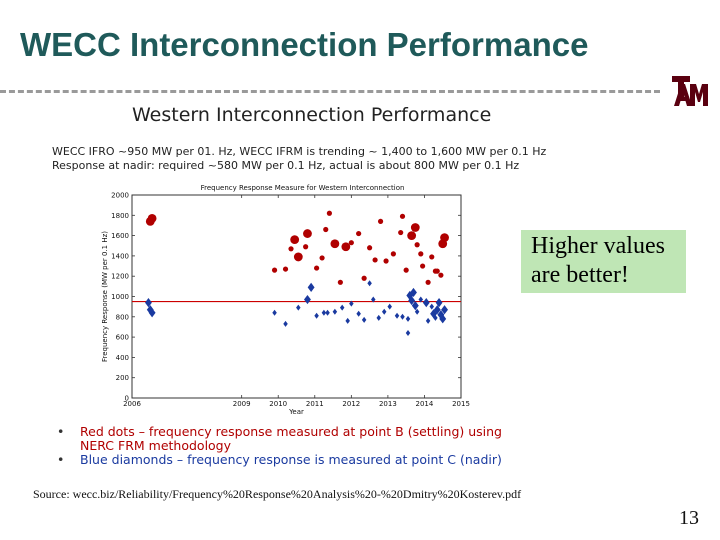 This screenshot has height=540, width=720. What do you see at coordinates (120, 277) in the screenshot?
I see `y-tick-label: 1200` at bounding box center [120, 277].